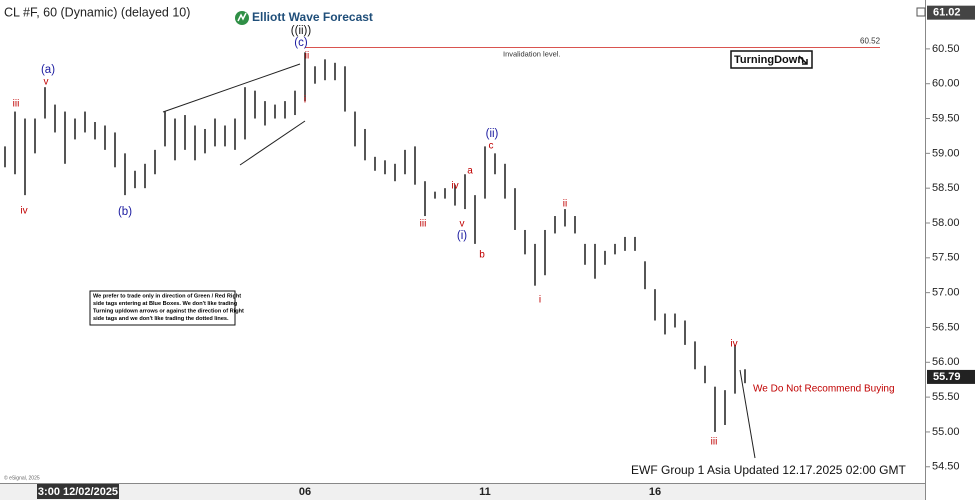  Describe the element at coordinates (97, 12) in the screenshot. I see `chart-title: CL #F, 60 (Dynamic) (delayed 10)` at that location.